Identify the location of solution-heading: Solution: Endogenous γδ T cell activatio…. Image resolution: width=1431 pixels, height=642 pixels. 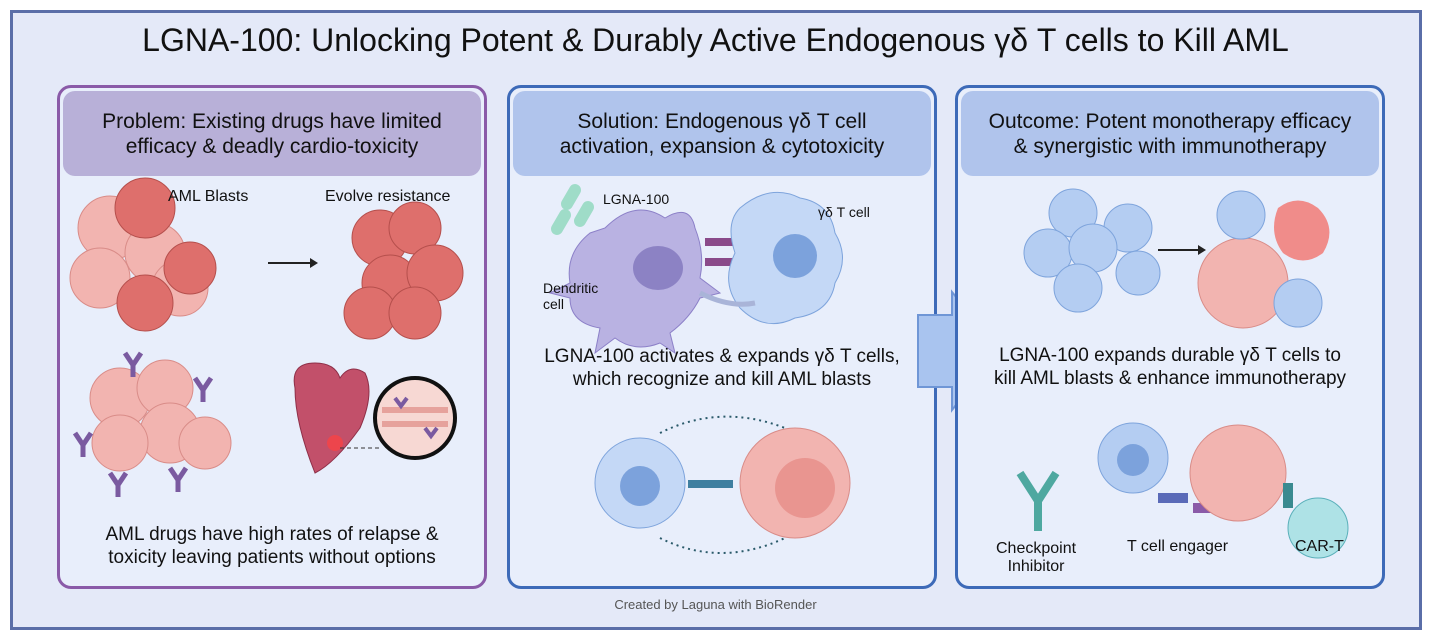
(722, 133).